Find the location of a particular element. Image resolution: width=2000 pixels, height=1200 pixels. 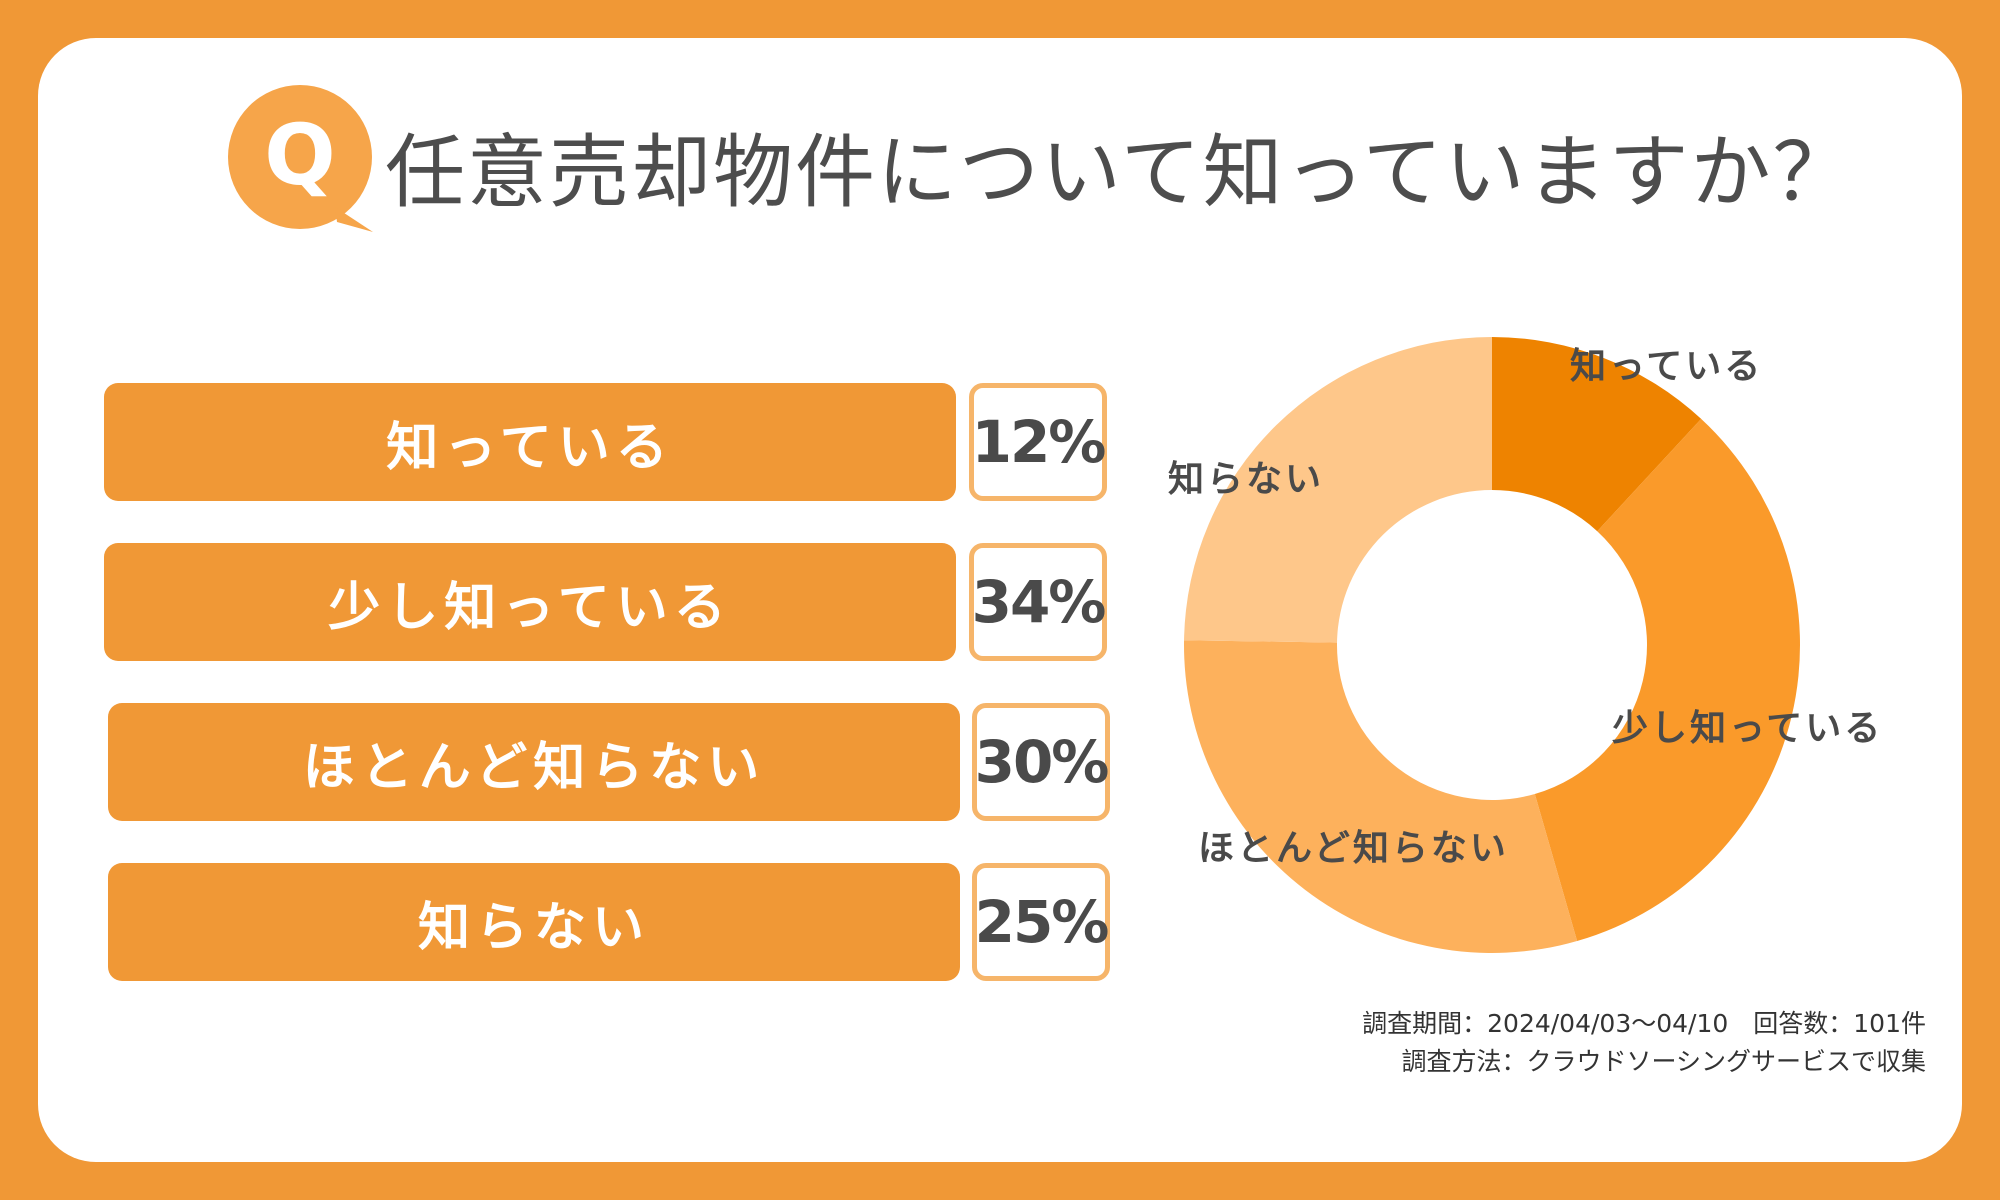

q-badge-letter: Q is located at coordinates (299, 155).